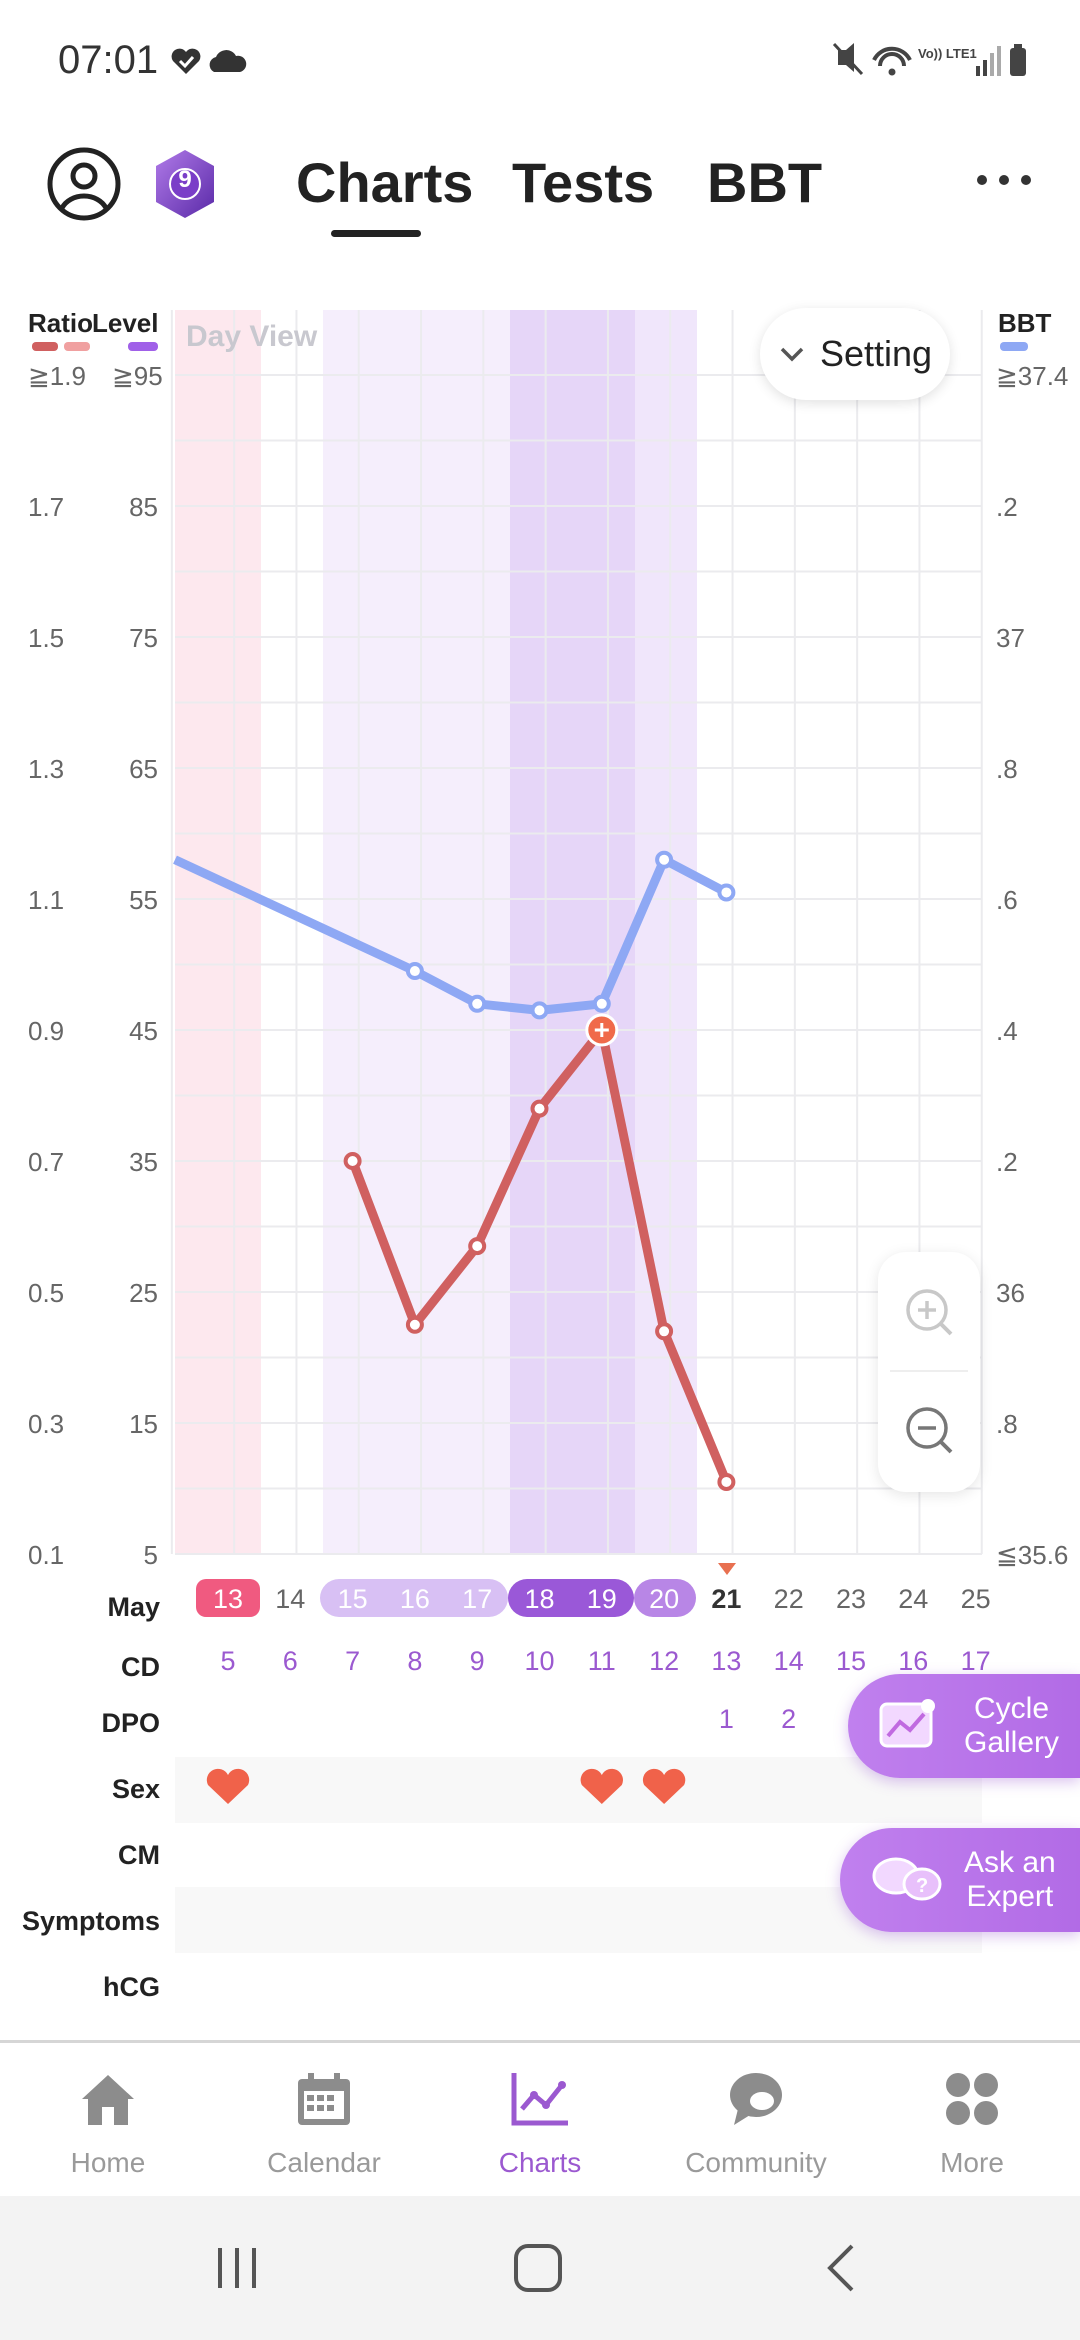 Image resolution: width=1080 pixels, height=2340 pixels. I want to click on bbt-legend-swatch, so click(1014, 346).